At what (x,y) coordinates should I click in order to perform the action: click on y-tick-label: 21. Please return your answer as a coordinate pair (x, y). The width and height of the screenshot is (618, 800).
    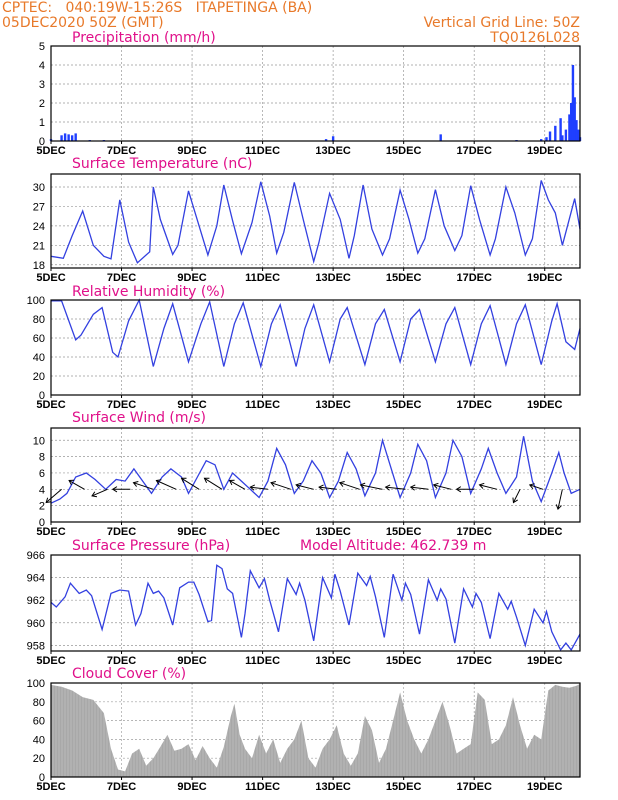
    Looking at the image, I should click on (39, 246).